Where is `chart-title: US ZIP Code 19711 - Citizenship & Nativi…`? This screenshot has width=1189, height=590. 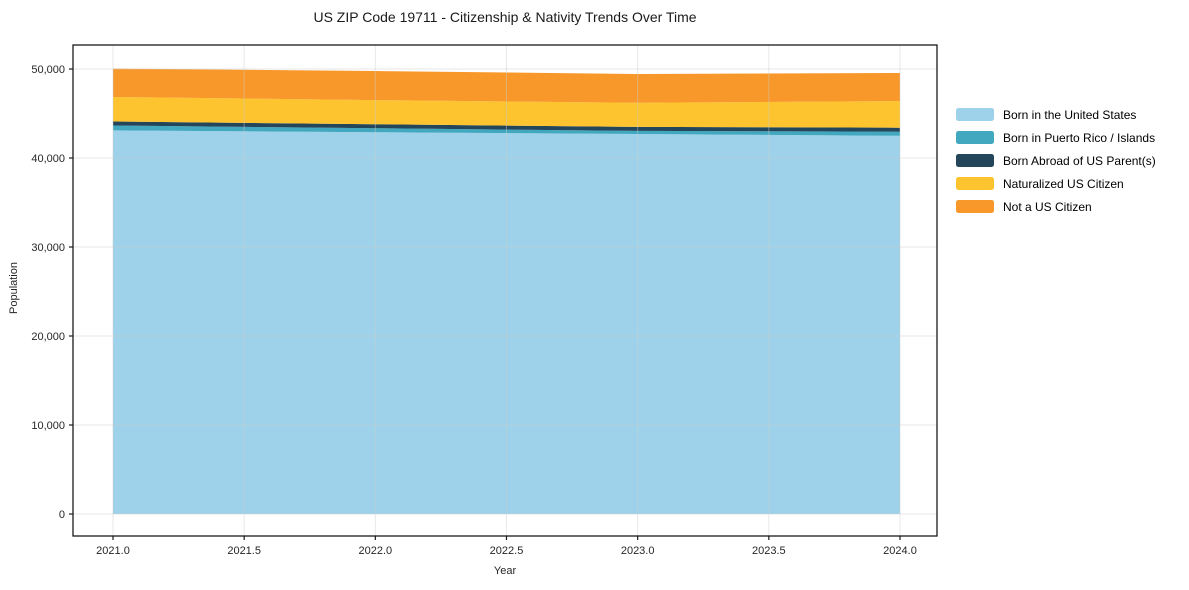
chart-title: US ZIP Code 19711 - Citizenship & Nativi… is located at coordinates (505, 17).